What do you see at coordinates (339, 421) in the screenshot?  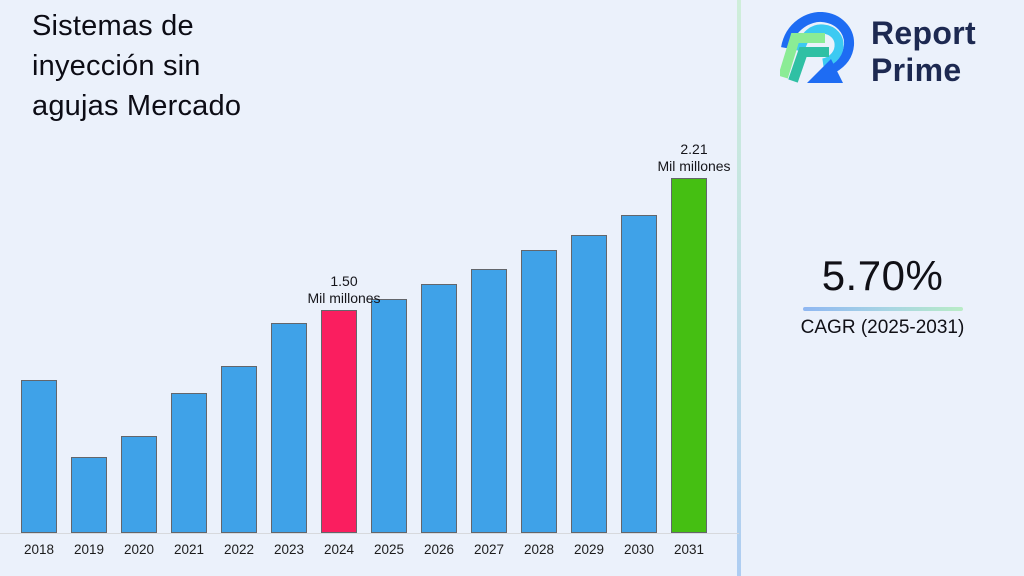 I see `bar-2024` at bounding box center [339, 421].